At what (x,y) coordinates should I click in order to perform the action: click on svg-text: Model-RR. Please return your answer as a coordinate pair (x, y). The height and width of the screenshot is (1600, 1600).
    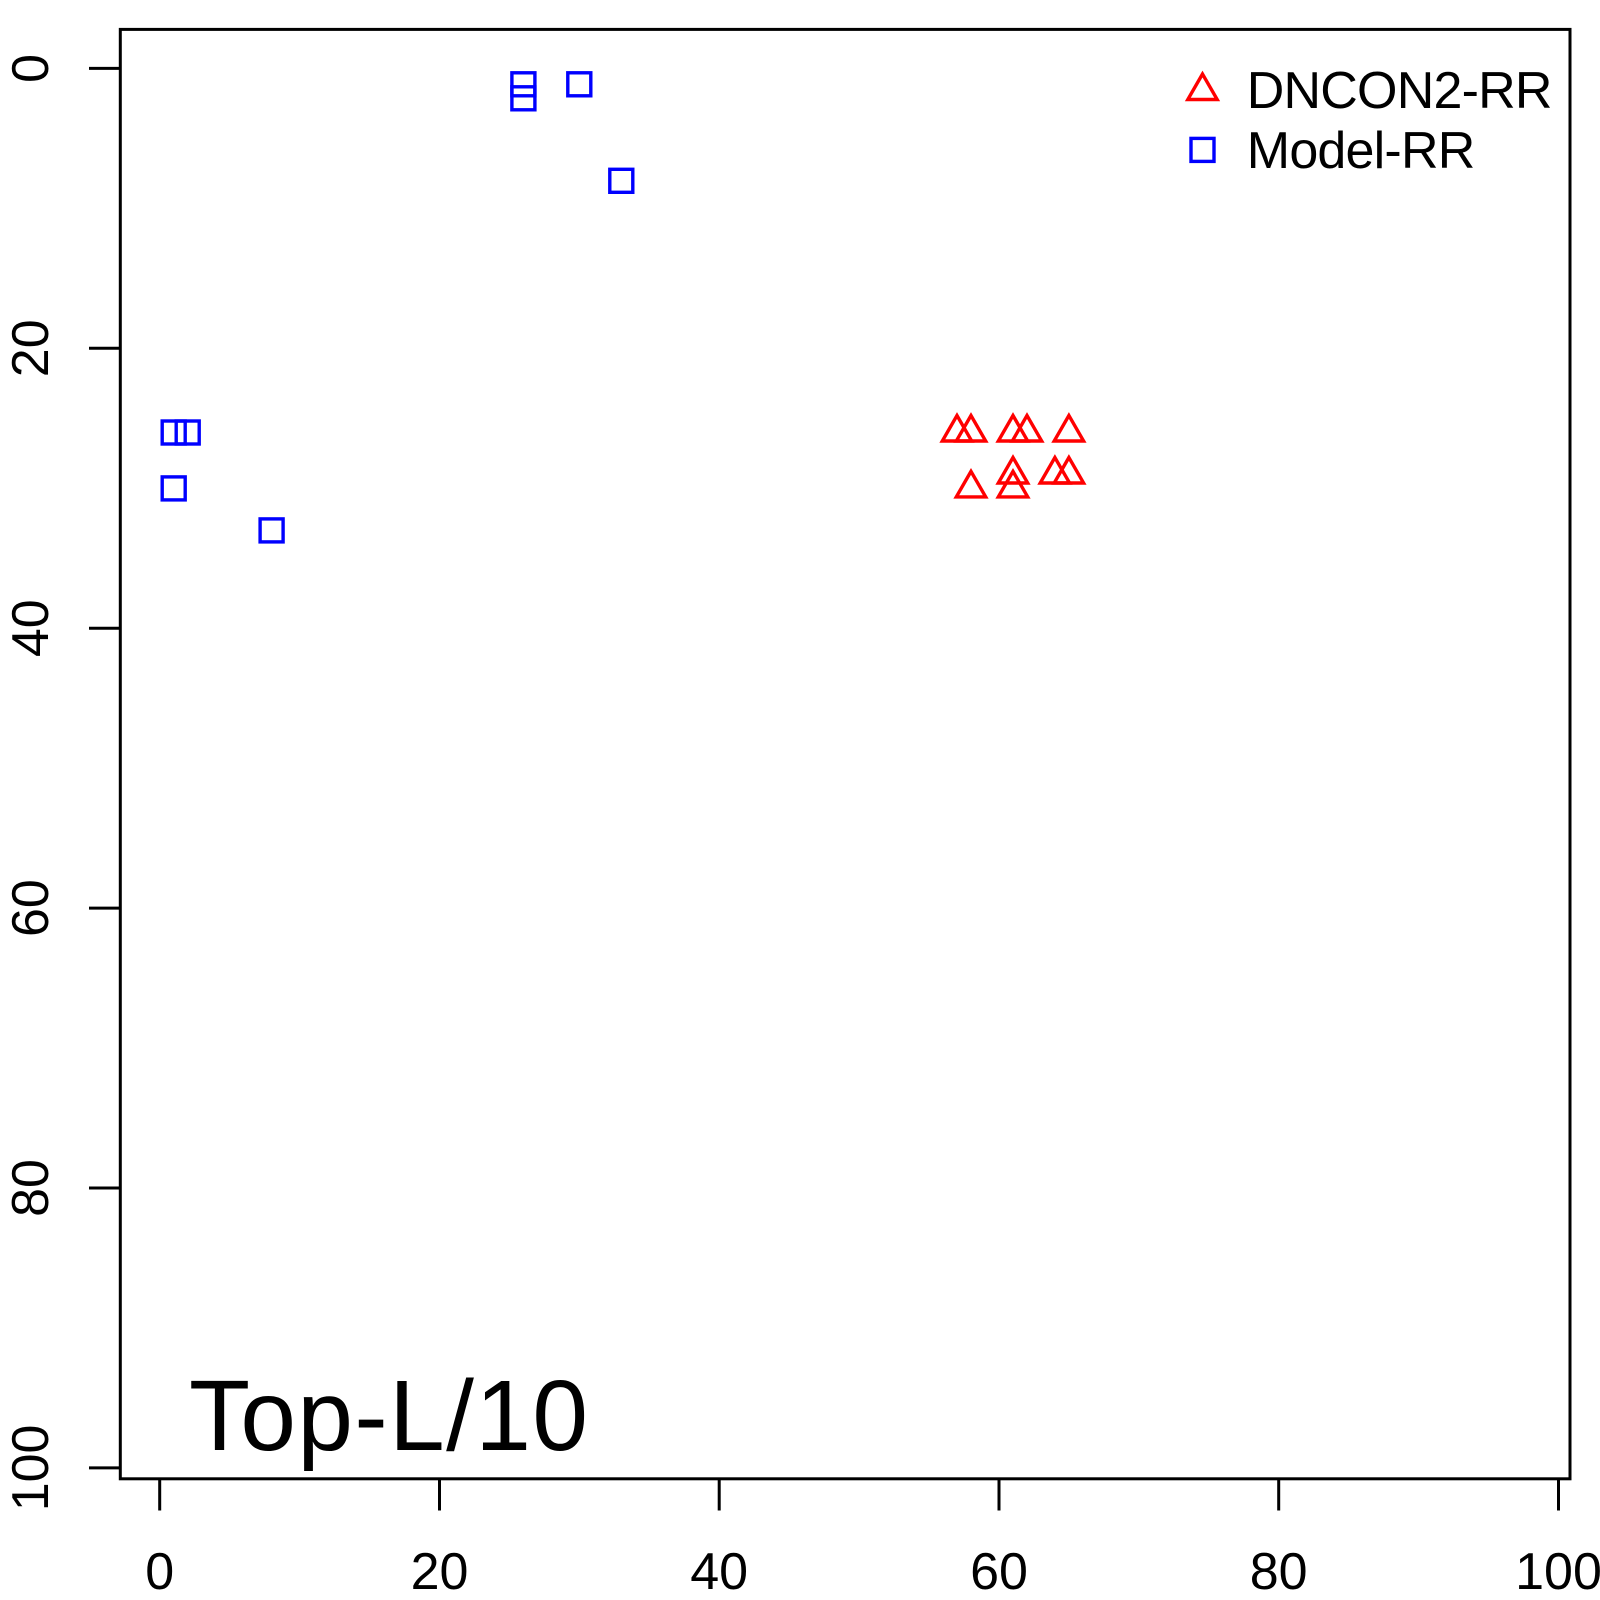
    Looking at the image, I should click on (1361, 151).